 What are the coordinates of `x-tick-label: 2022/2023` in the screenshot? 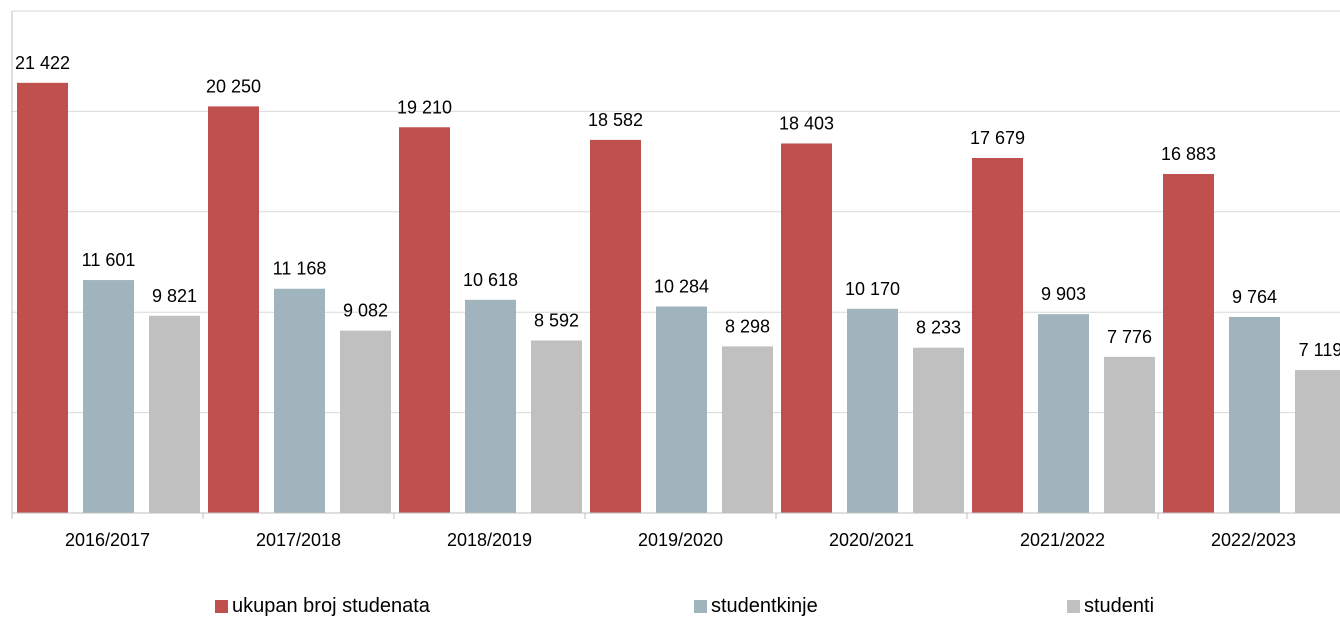 It's located at (1253, 540).